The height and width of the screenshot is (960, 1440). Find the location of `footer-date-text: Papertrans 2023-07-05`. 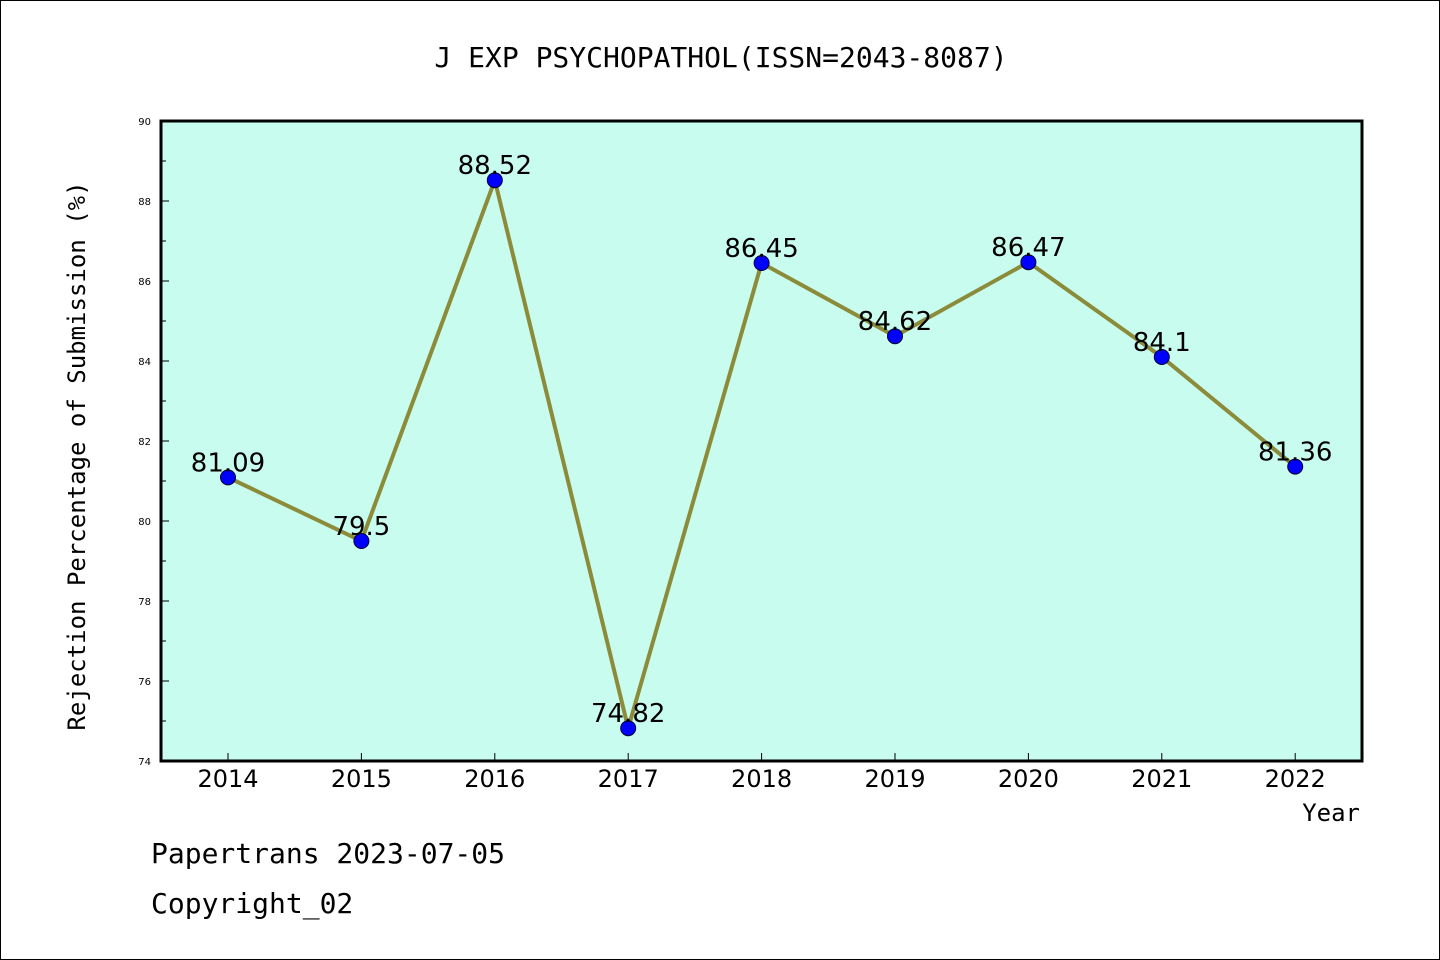

footer-date-text: Papertrans 2023-07-05 is located at coordinates (328, 853).